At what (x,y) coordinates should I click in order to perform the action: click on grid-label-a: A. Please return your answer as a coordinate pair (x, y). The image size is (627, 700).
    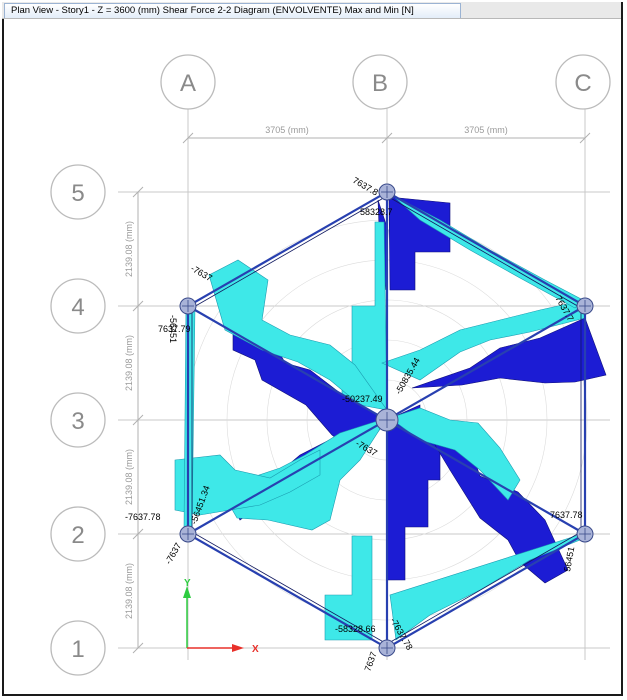
    Looking at the image, I should click on (188, 83).